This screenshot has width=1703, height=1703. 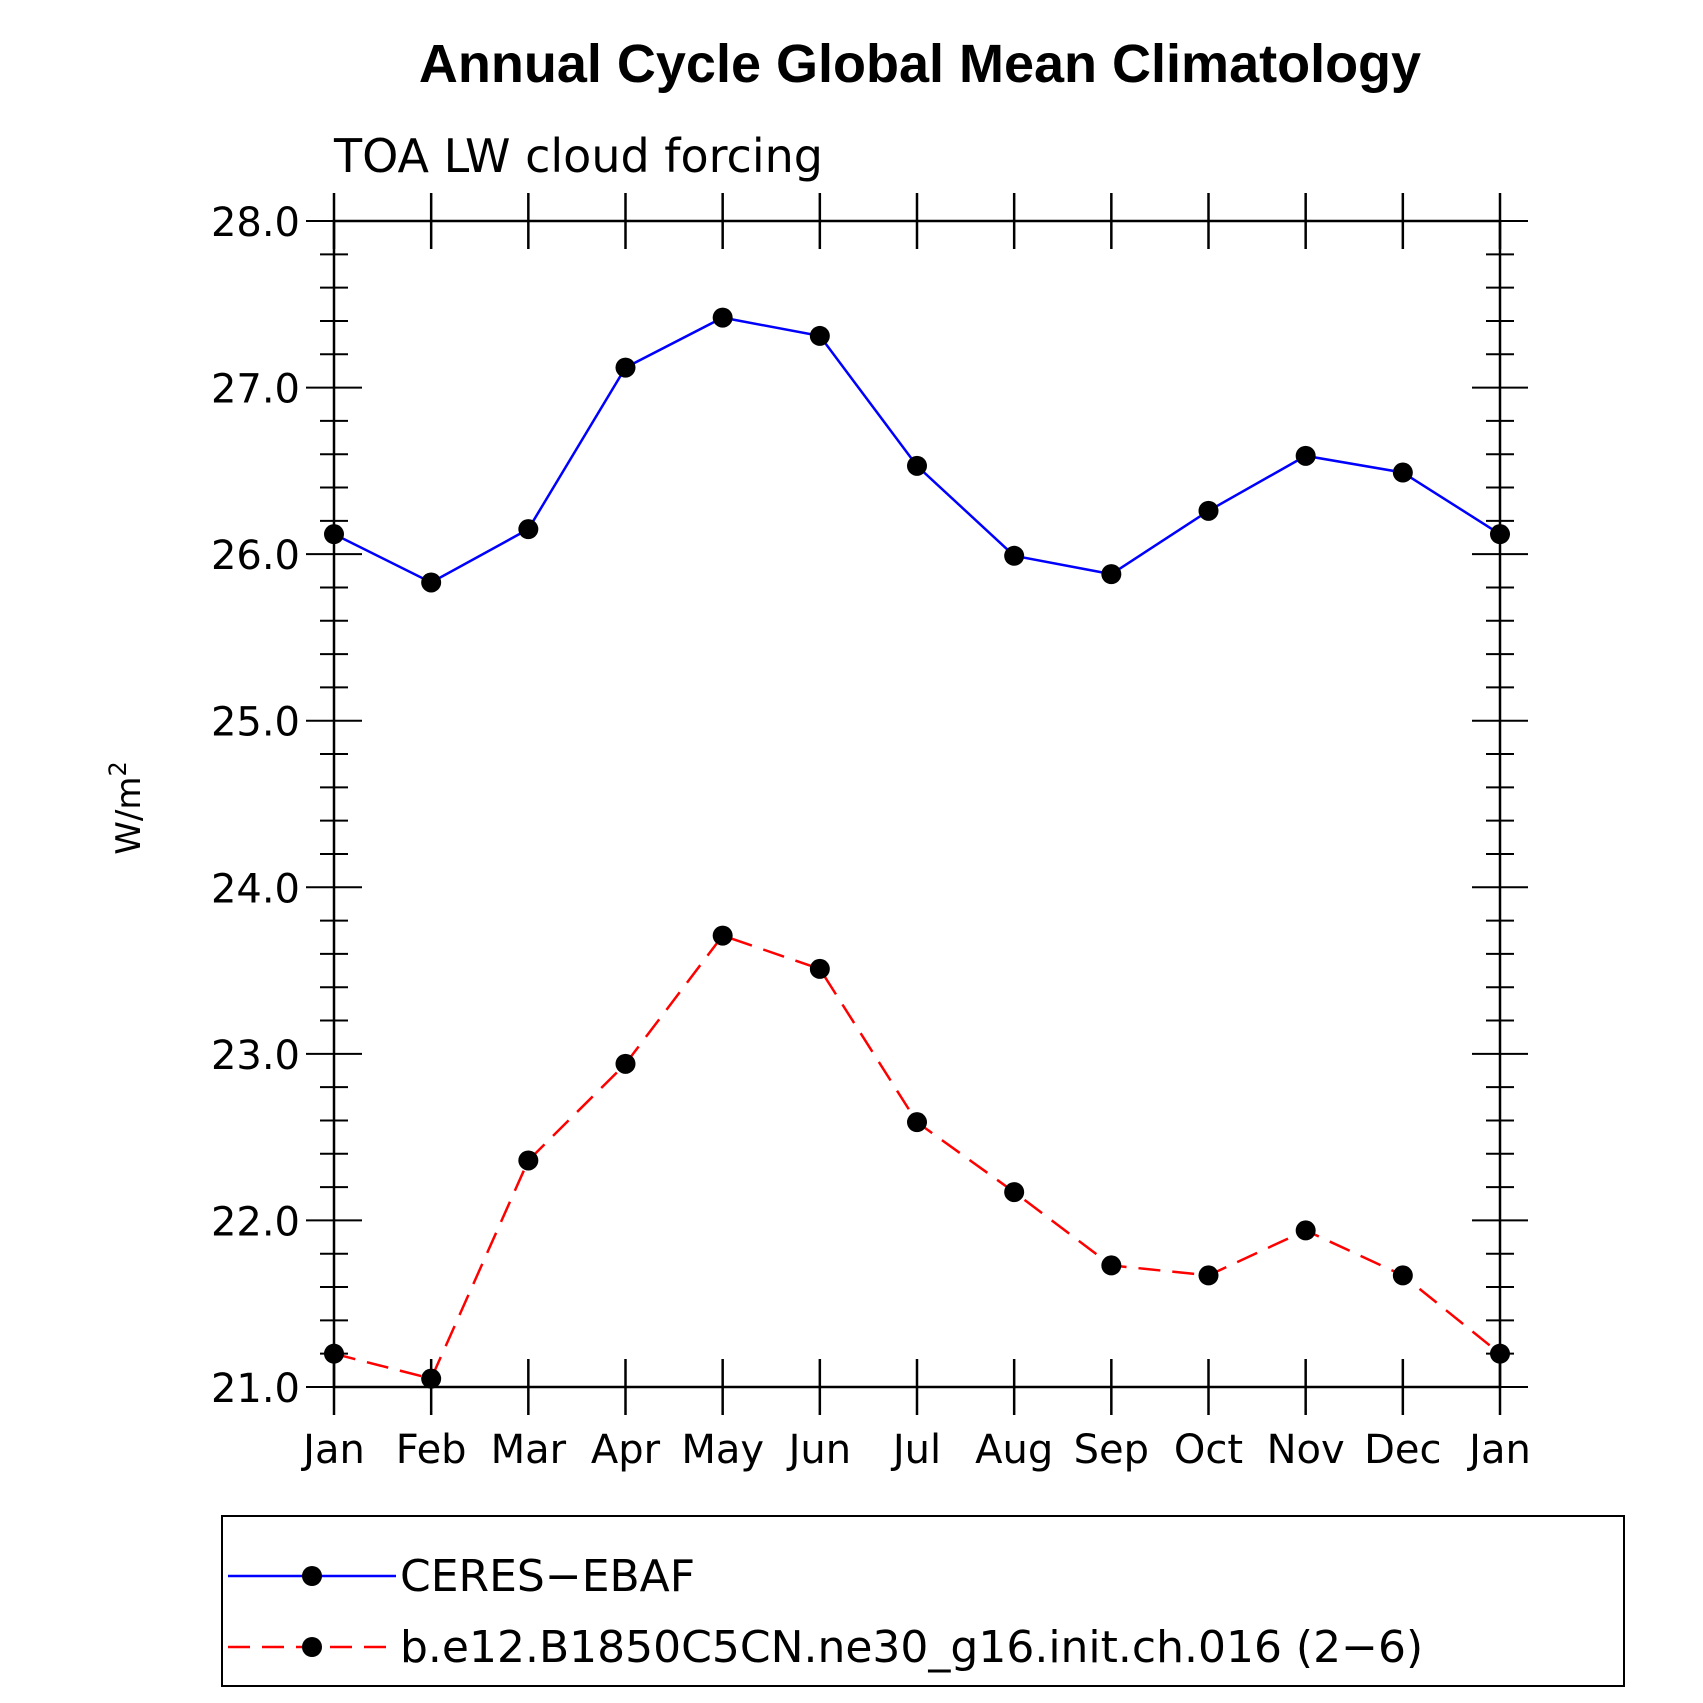 What do you see at coordinates (1306, 1450) in the screenshot?
I see `x-tick-label: Nov` at bounding box center [1306, 1450].